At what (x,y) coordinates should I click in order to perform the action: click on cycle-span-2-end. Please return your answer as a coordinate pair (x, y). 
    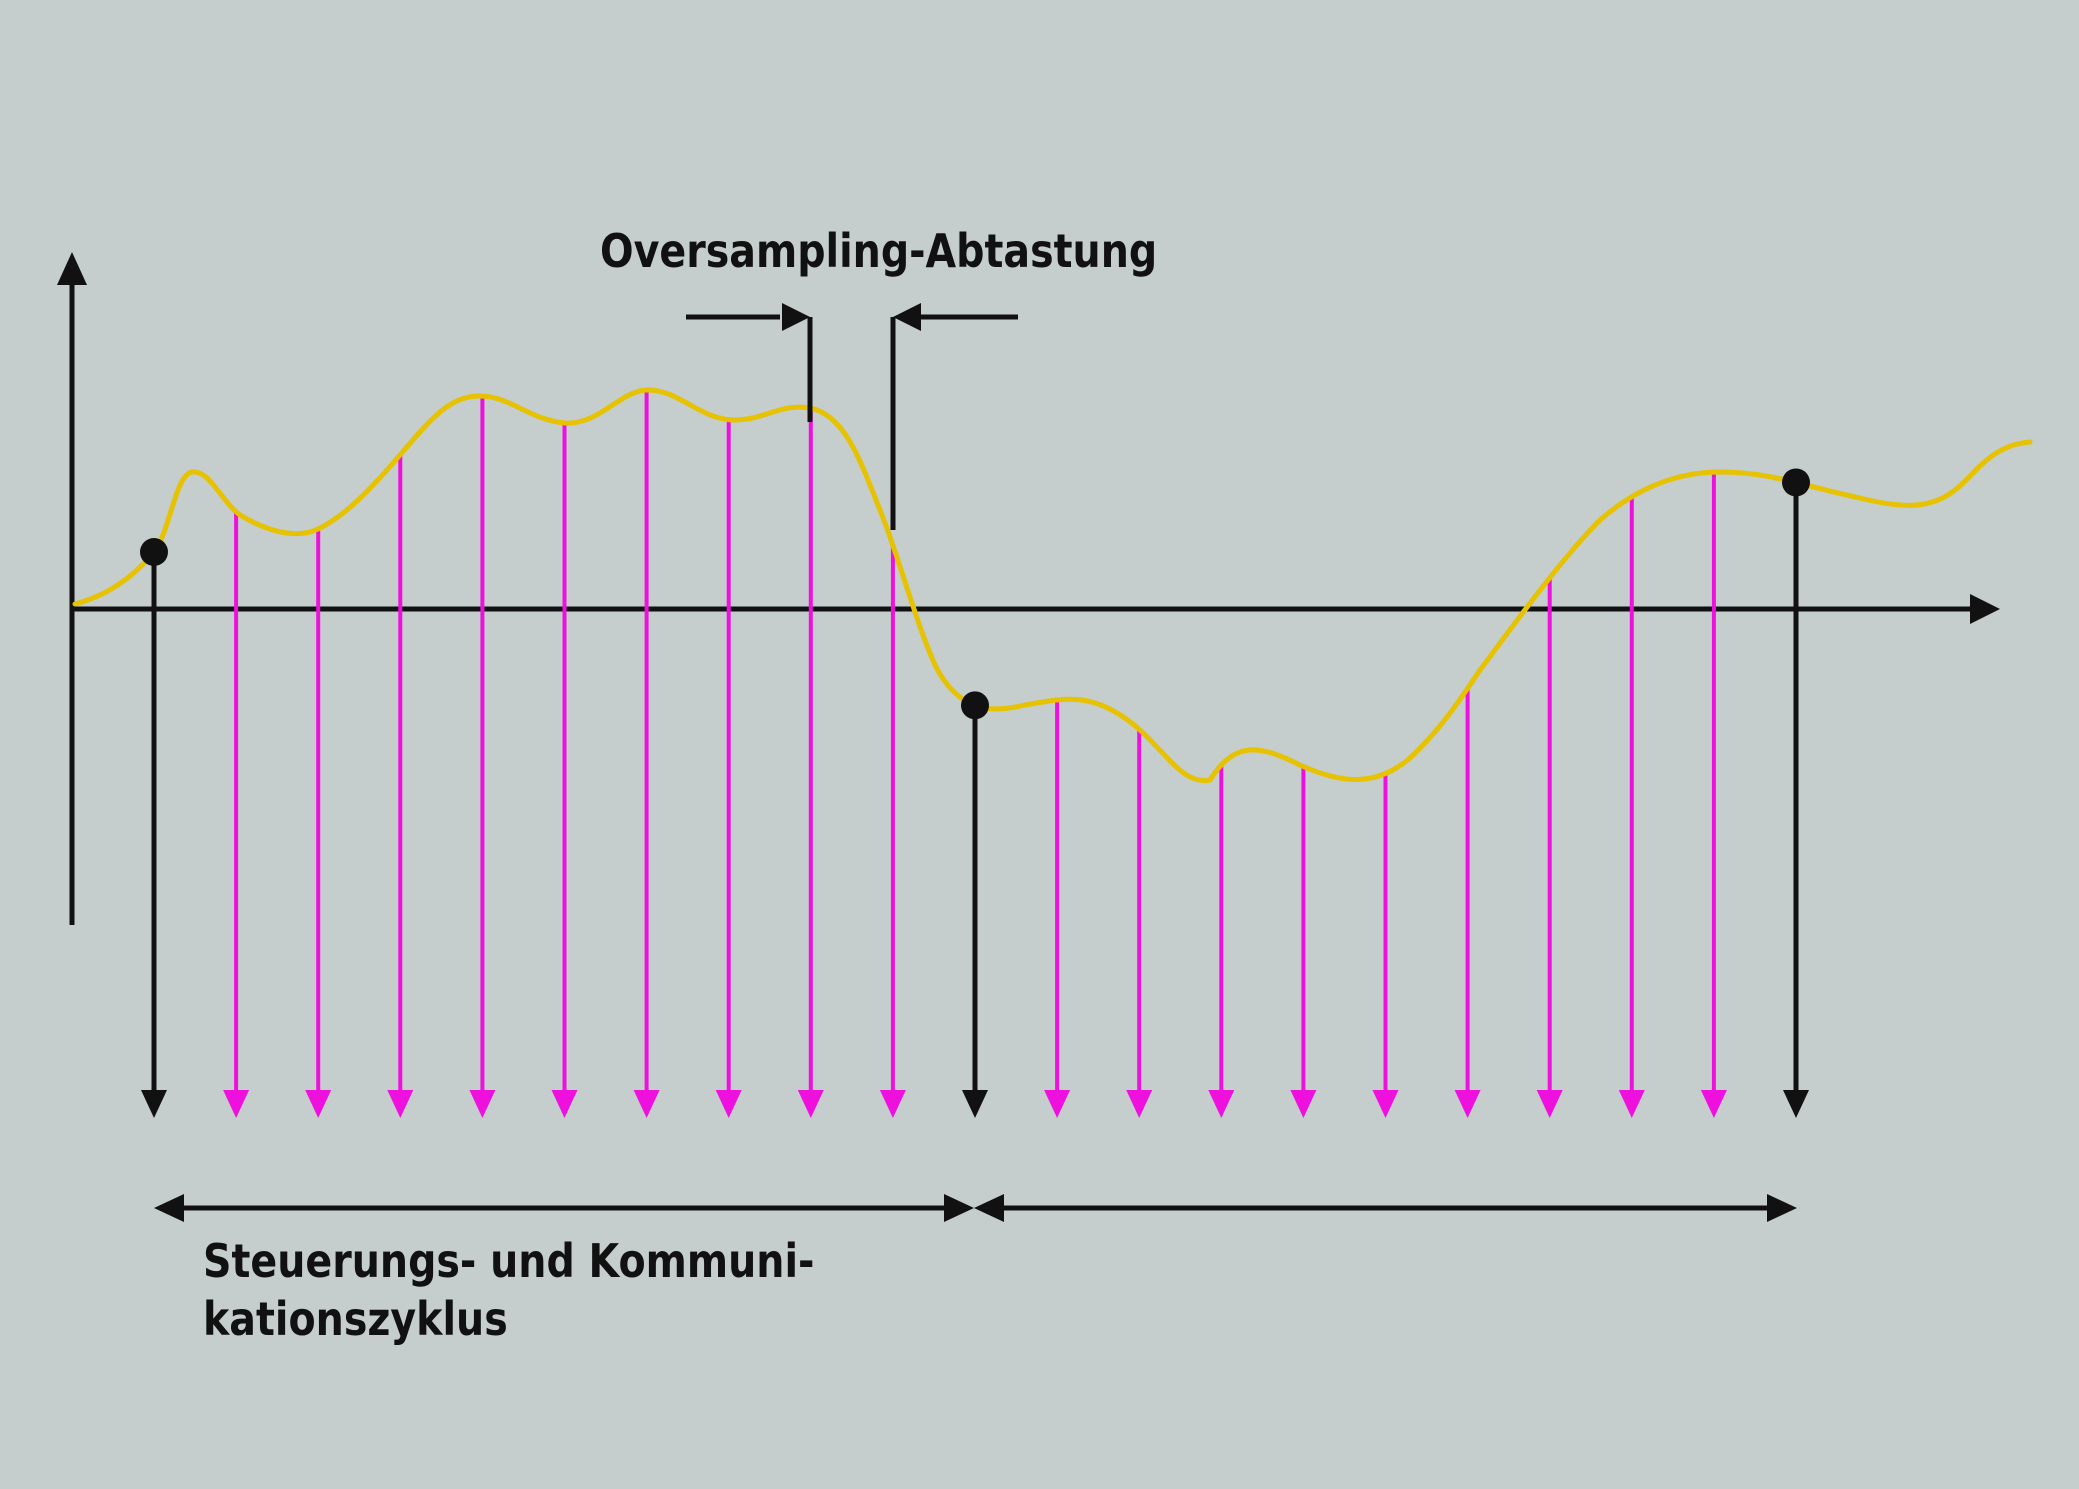
    Looking at the image, I should click on (1782, 1208).